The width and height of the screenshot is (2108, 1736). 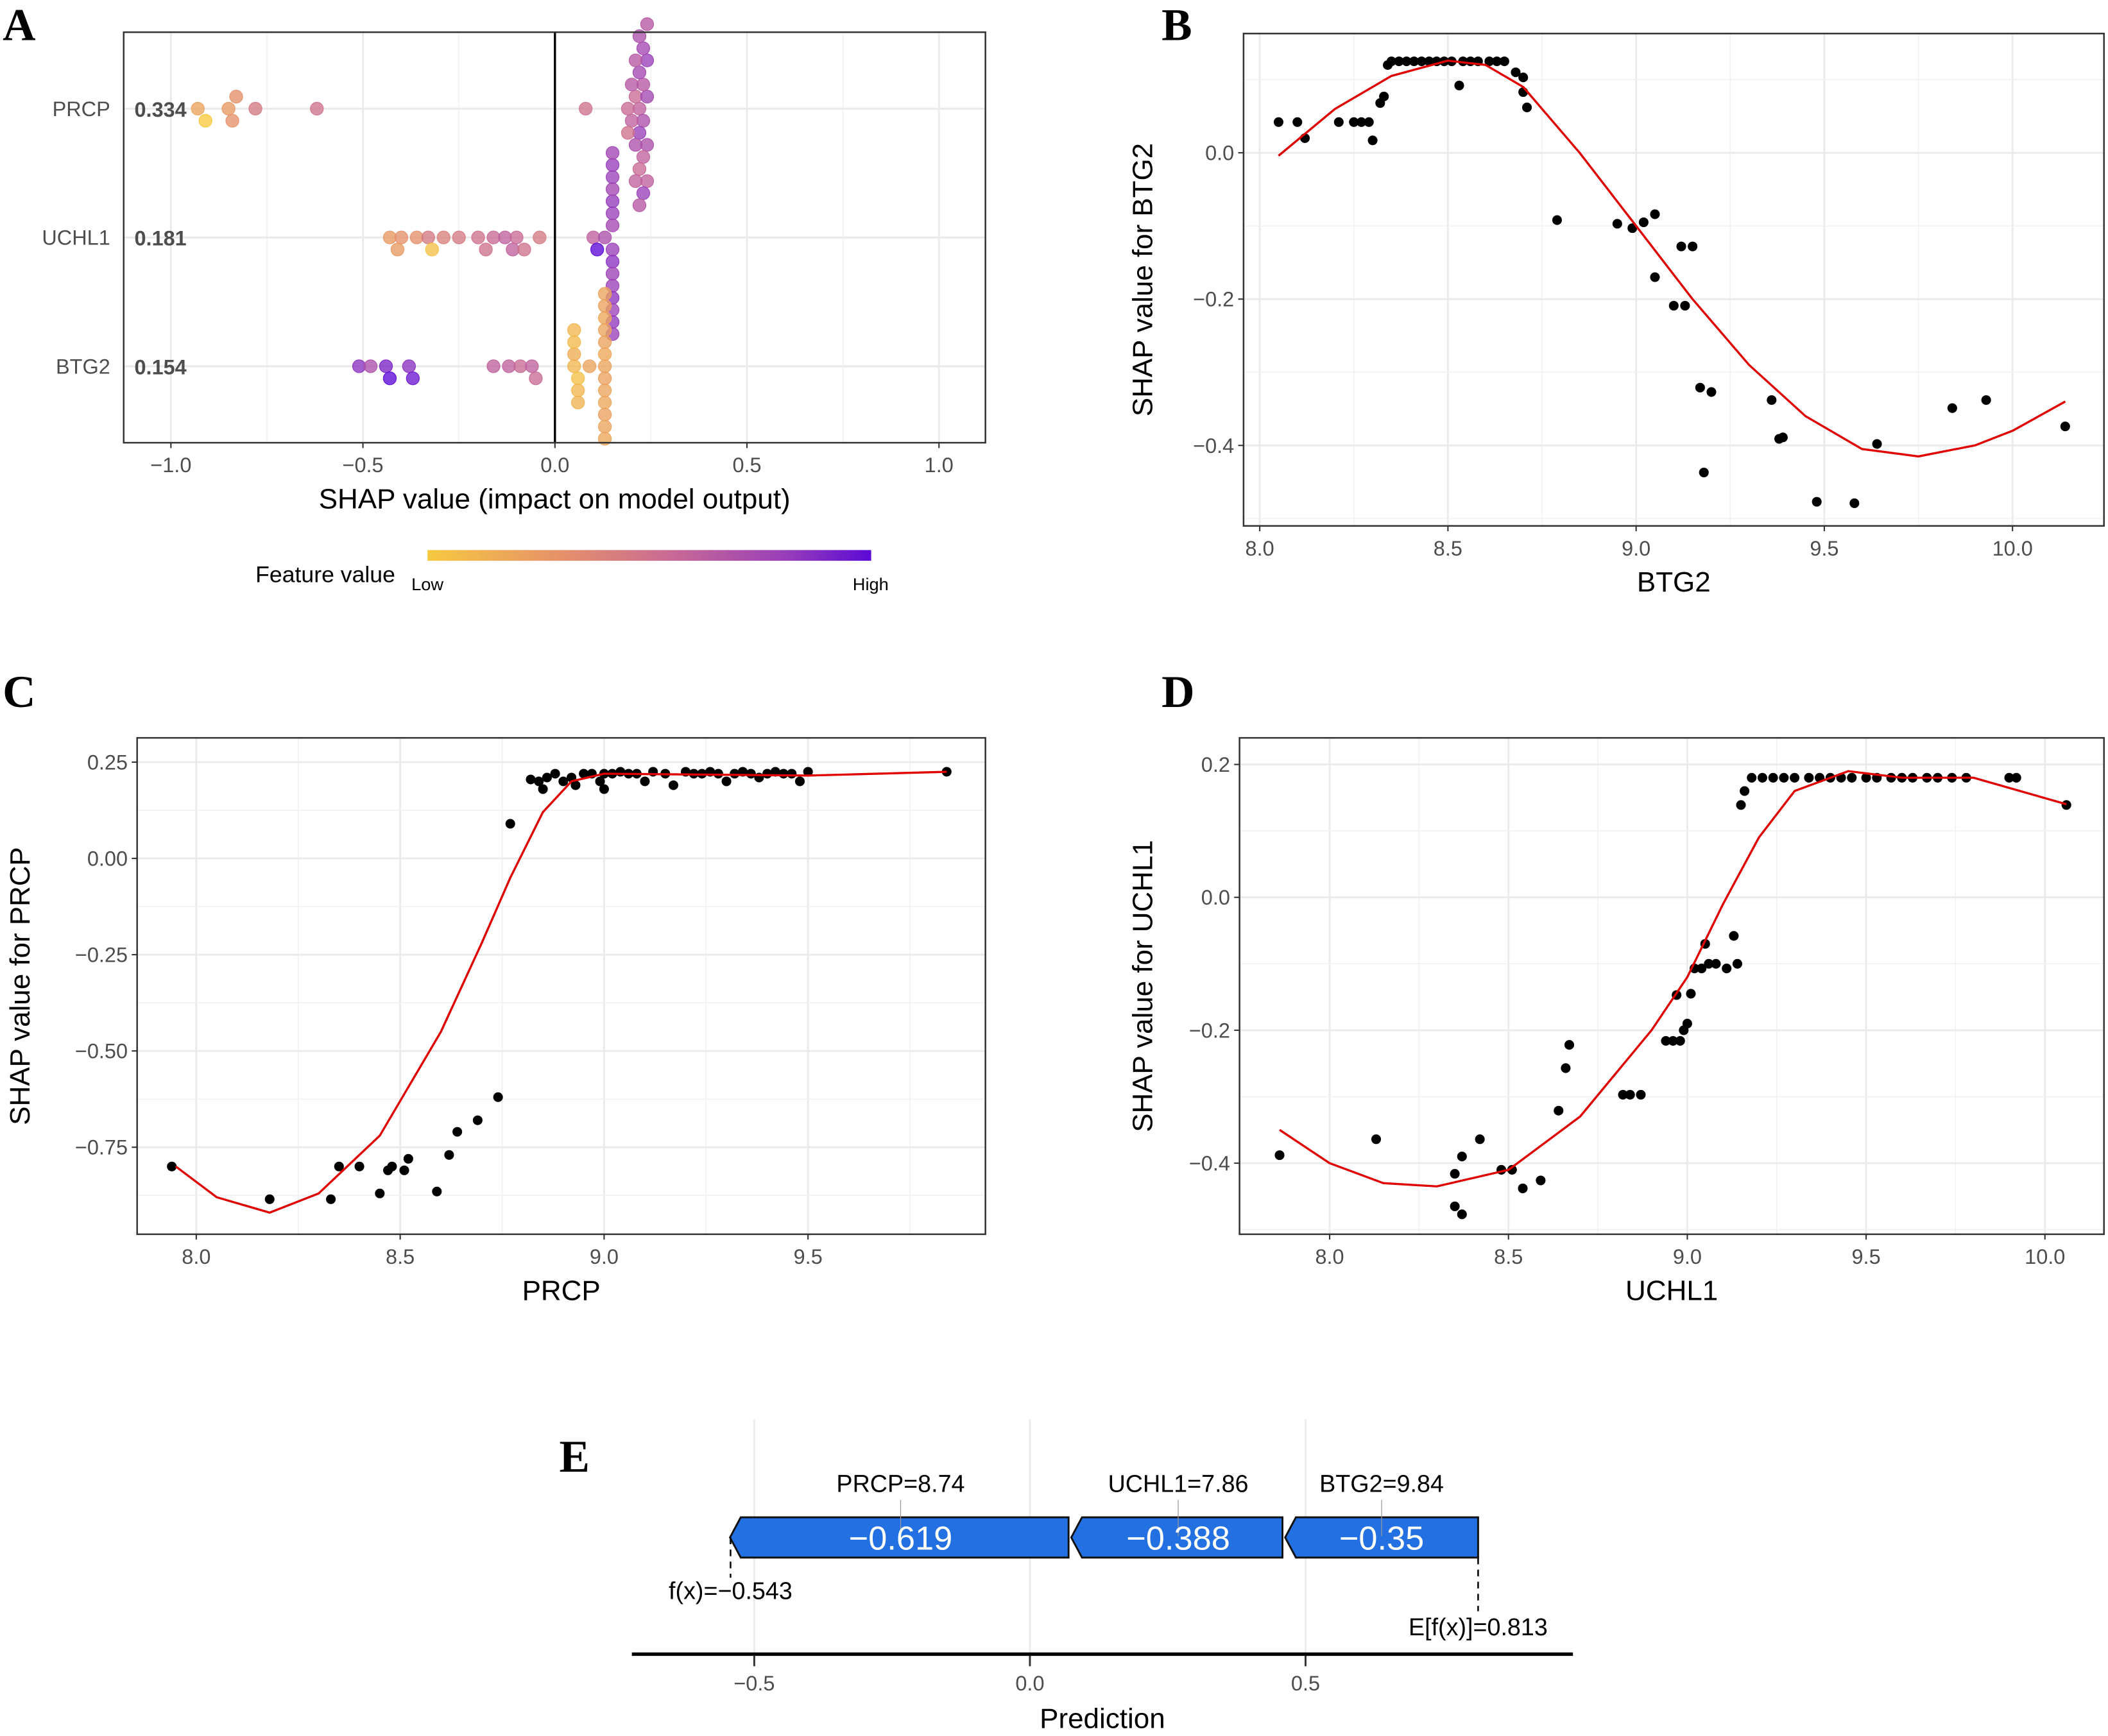 I want to click on x-axis-title: BTG2, so click(x=1674, y=582).